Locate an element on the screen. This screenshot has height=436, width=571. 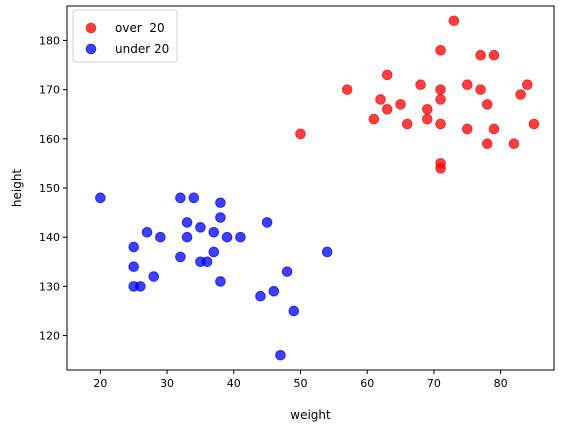
y-tick-label: 170 is located at coordinates (49, 90).